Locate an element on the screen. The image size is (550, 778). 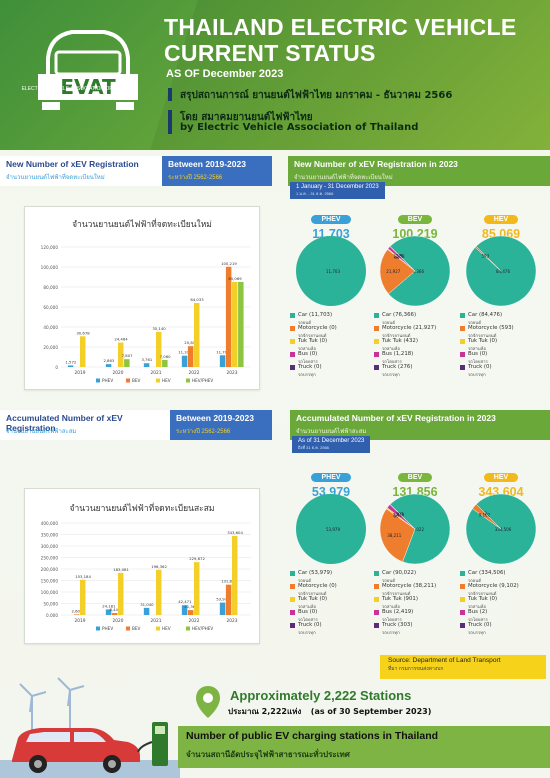
bar-bev is located at coordinates (228, 316).